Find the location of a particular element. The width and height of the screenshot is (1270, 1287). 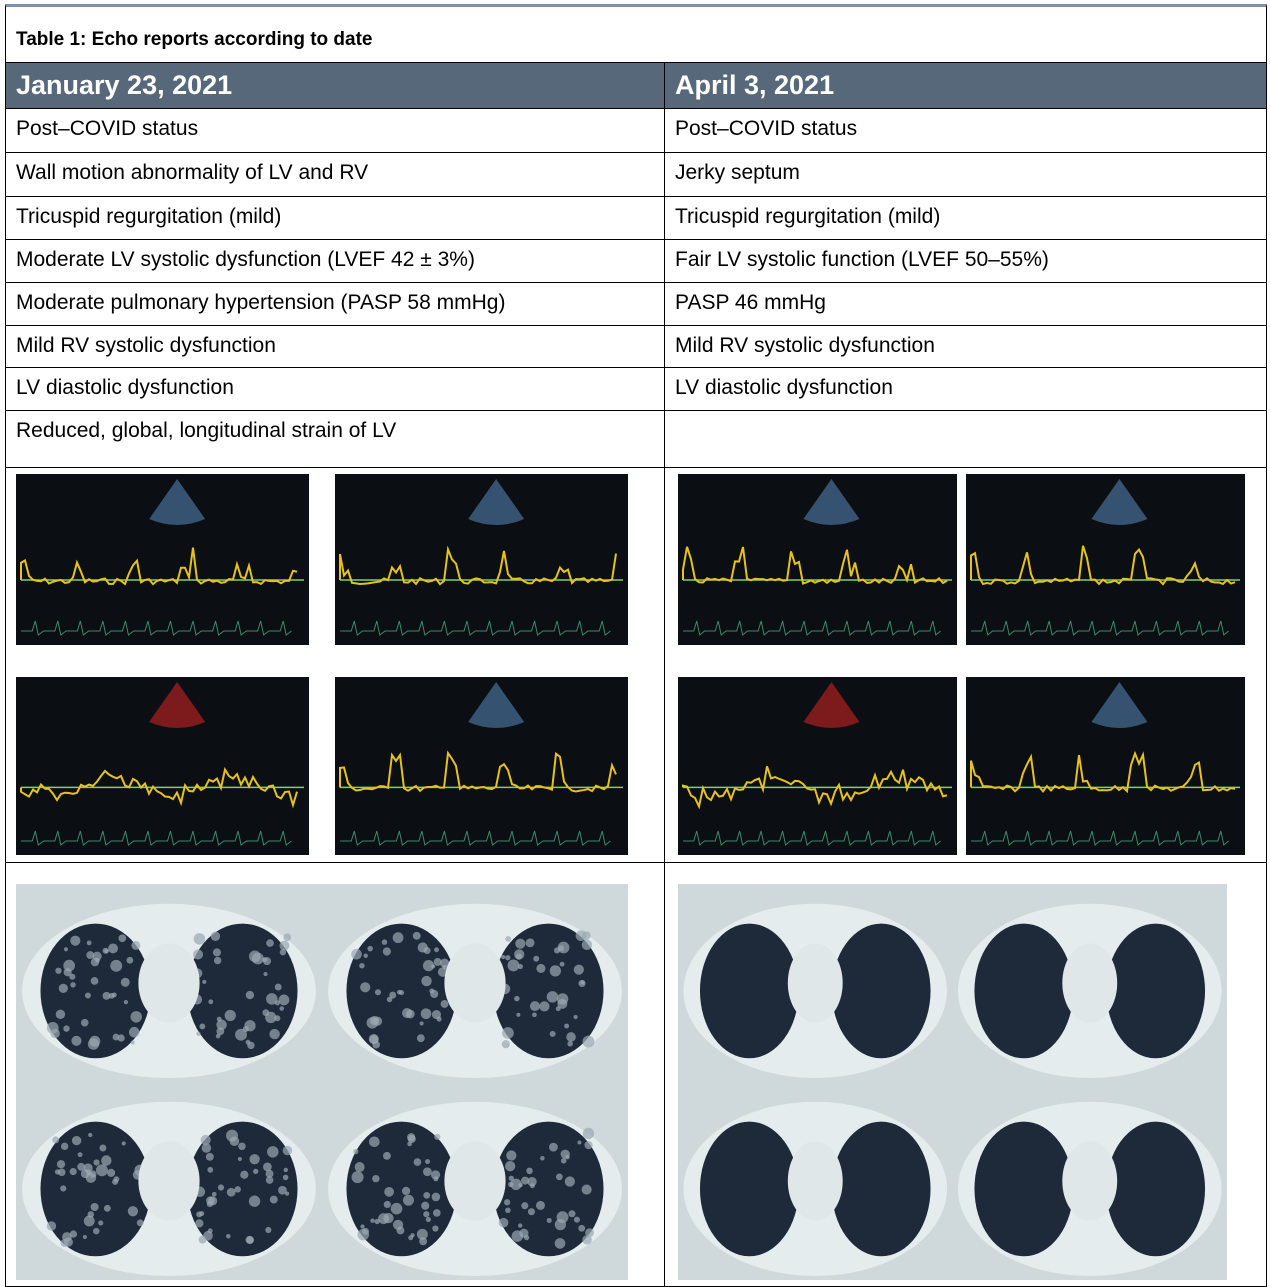

doppler-trace is located at coordinates (159, 566).